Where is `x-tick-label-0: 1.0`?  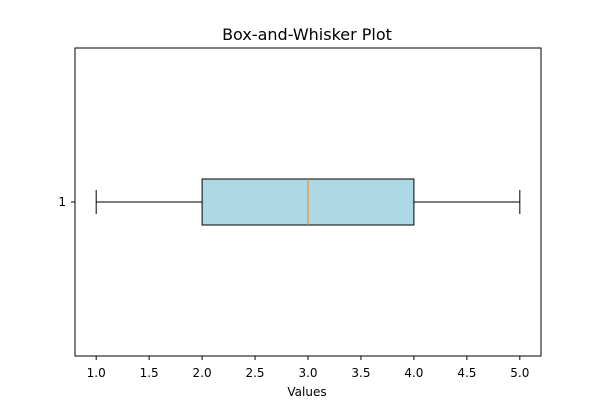
x-tick-label-0: 1.0 is located at coordinates (96, 373).